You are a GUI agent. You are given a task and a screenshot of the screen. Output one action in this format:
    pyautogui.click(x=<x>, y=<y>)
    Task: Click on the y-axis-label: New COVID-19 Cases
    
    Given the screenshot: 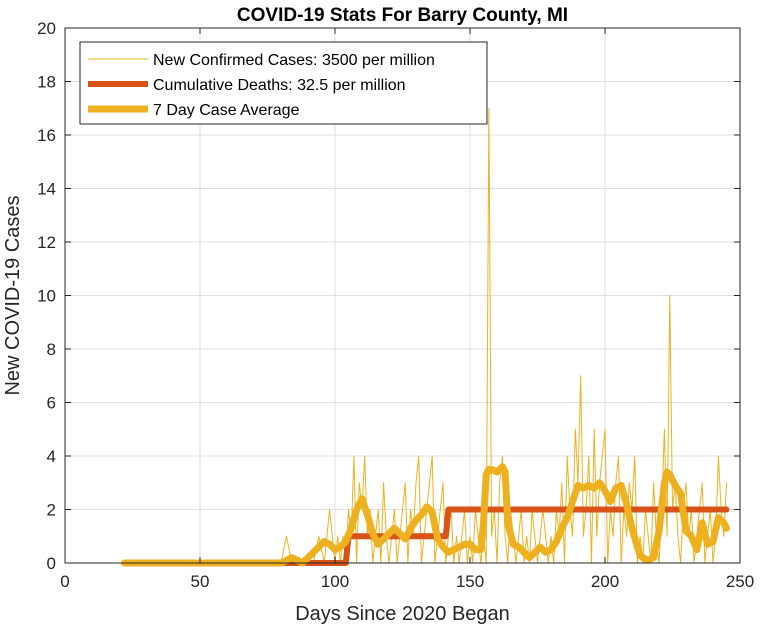 What is the action you would take?
    pyautogui.click(x=13, y=295)
    